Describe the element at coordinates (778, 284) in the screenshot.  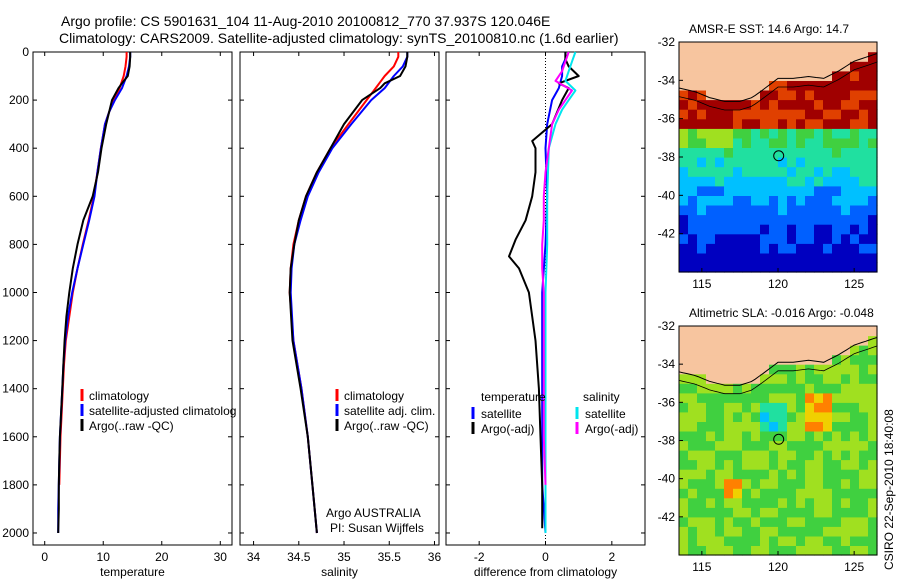
I see `sst_map-xtick-label: 120` at that location.